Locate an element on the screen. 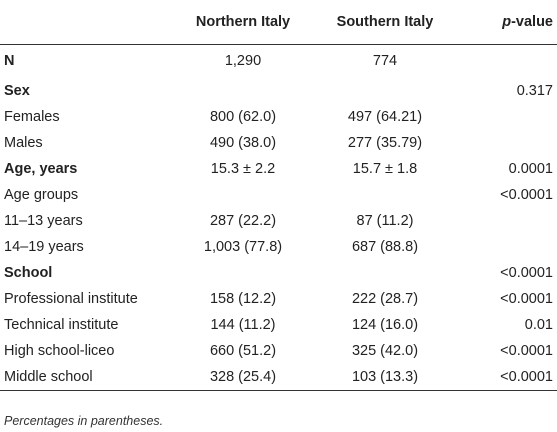  row-label-cell: 14–19 years is located at coordinates (44, 247).